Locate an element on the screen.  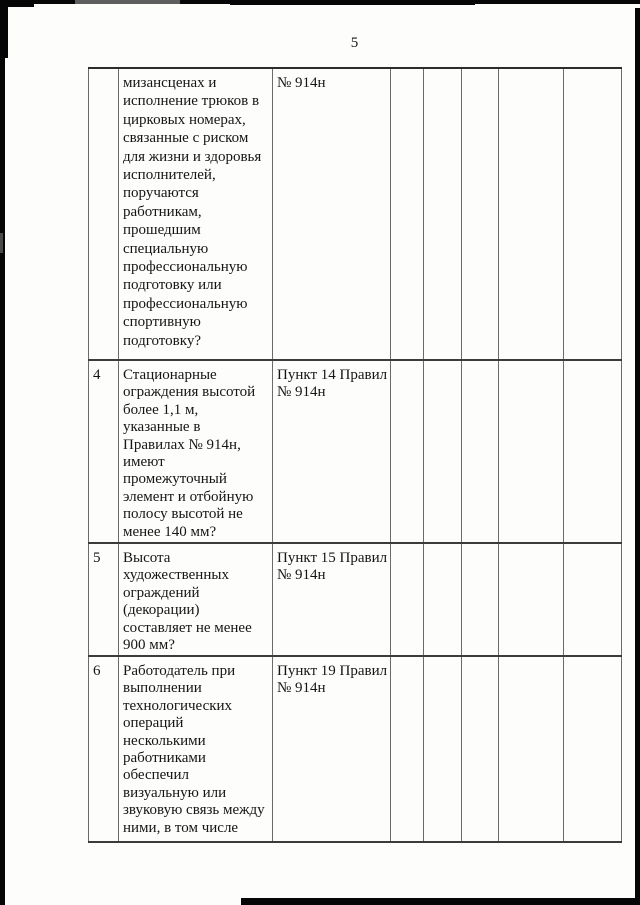
reference-cell: Пункт 15 Правил № 914н is located at coordinates (331, 600).